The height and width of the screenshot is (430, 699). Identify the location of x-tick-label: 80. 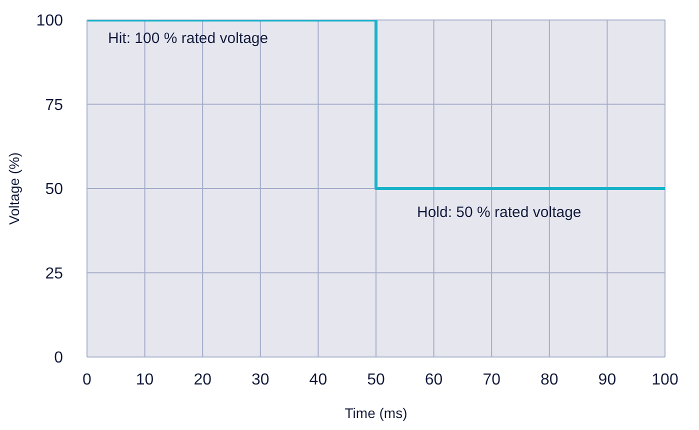
(549, 379).